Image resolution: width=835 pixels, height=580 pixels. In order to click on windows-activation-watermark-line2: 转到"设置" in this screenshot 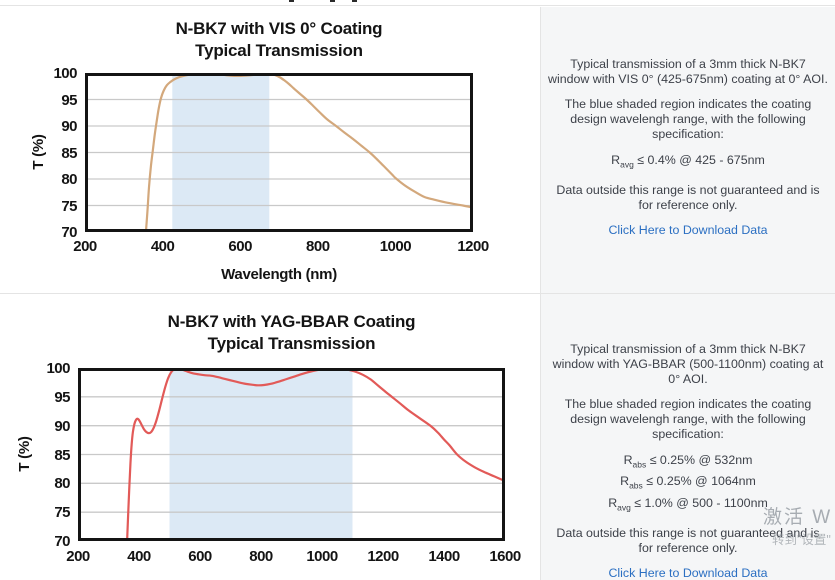, I will do `click(801, 540)`.